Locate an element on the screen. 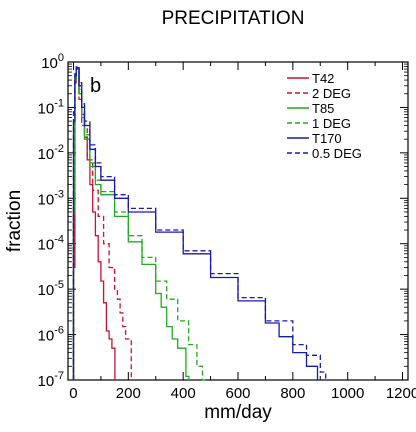 This screenshot has width=416, height=432. y-tick-labels: 10⁰ 10⁻¹ 10⁻² 10⁻³ 10⁻⁴ 10⁻⁵ 10⁻⁶ 10⁻⁷ is located at coordinates (51, 221).